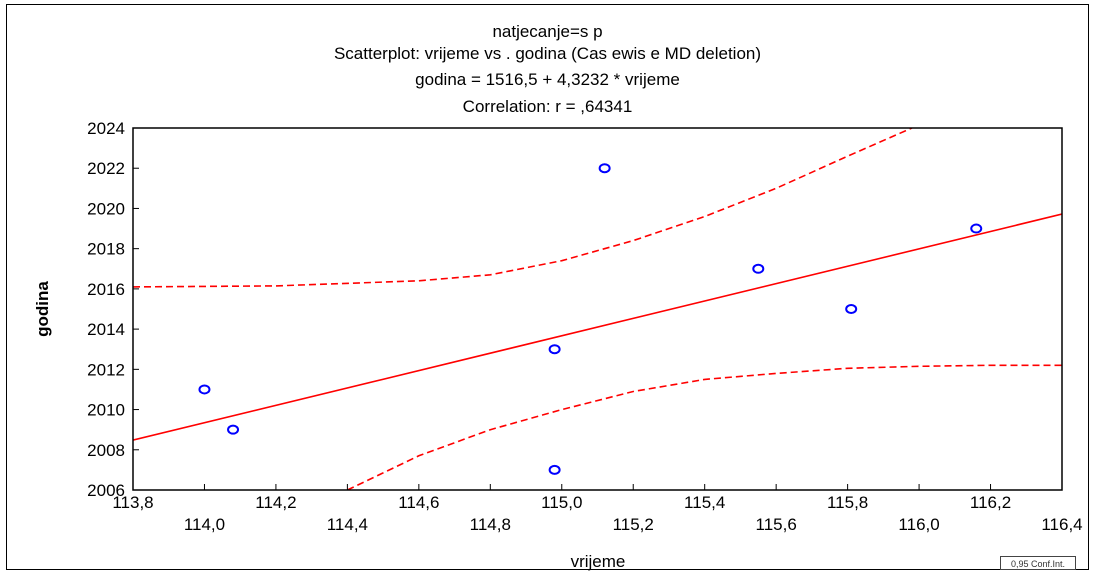 This screenshot has width=1095, height=574. What do you see at coordinates (106, 490) in the screenshot?
I see `y-tick-label: 2006` at bounding box center [106, 490].